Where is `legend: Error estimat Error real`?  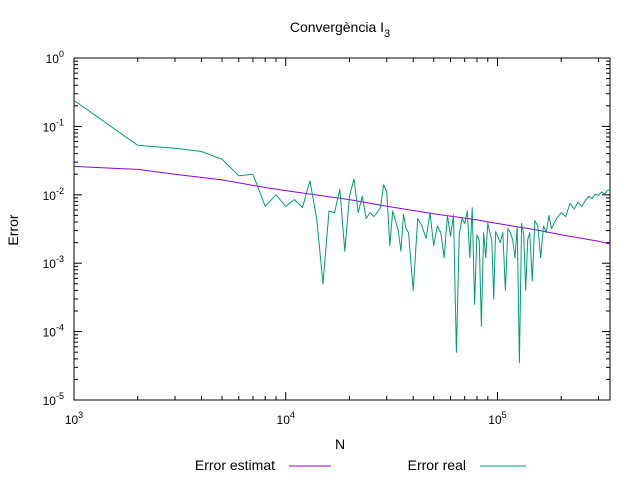 legend: Error estimat Error real is located at coordinates (360, 465).